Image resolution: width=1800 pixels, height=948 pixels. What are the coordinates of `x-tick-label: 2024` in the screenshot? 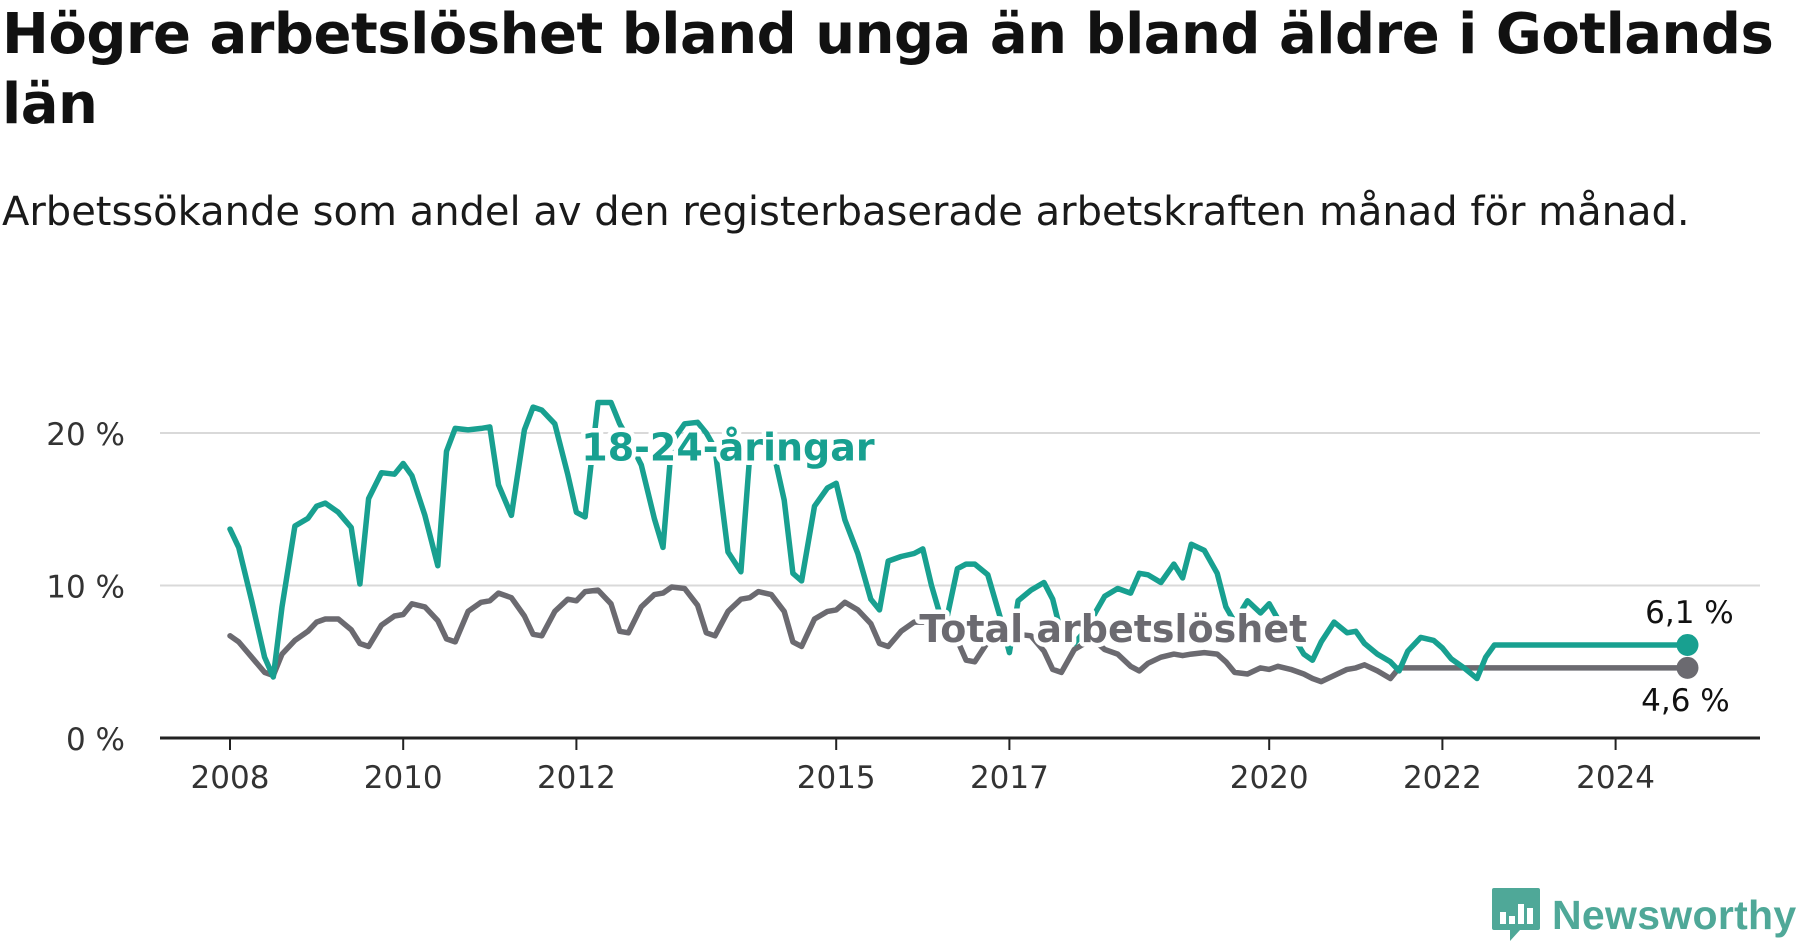 It's located at (1615, 778).